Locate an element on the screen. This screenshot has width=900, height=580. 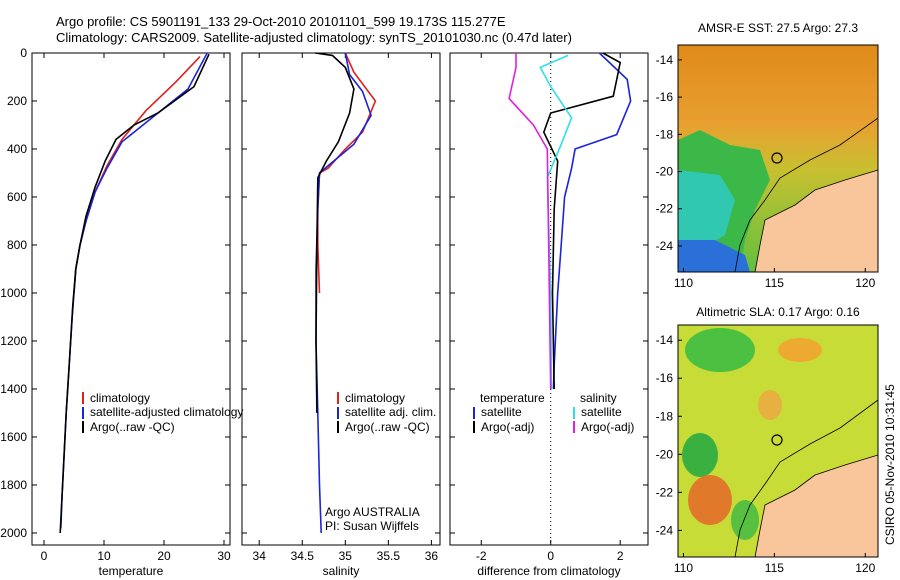
x-tick-label: 35 is located at coordinates (346, 556).